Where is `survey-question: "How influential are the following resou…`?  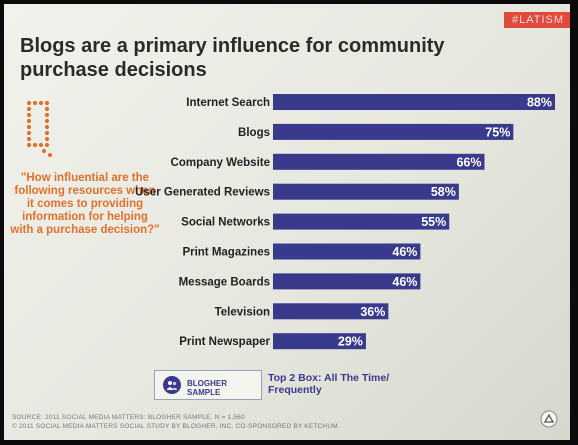
survey-question: "How influential are the following resou… is located at coordinates (85, 204).